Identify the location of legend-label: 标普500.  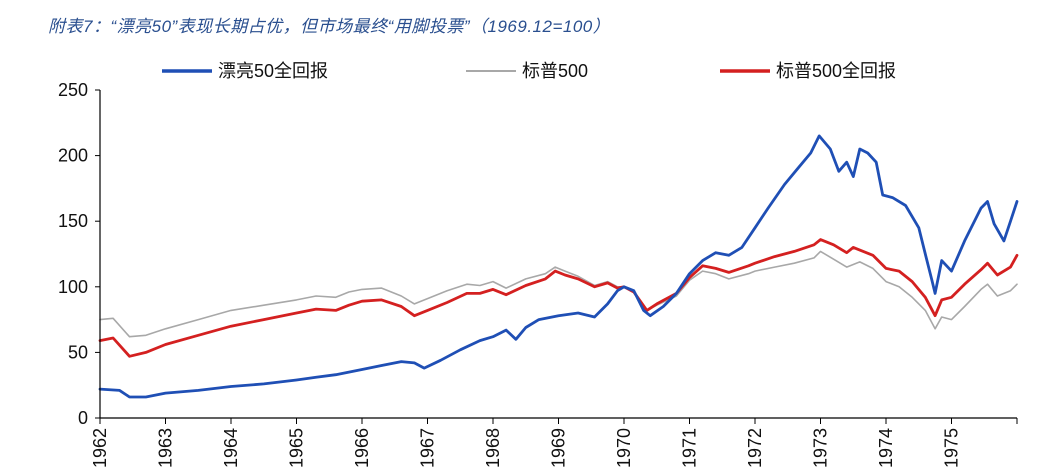
(555, 71).